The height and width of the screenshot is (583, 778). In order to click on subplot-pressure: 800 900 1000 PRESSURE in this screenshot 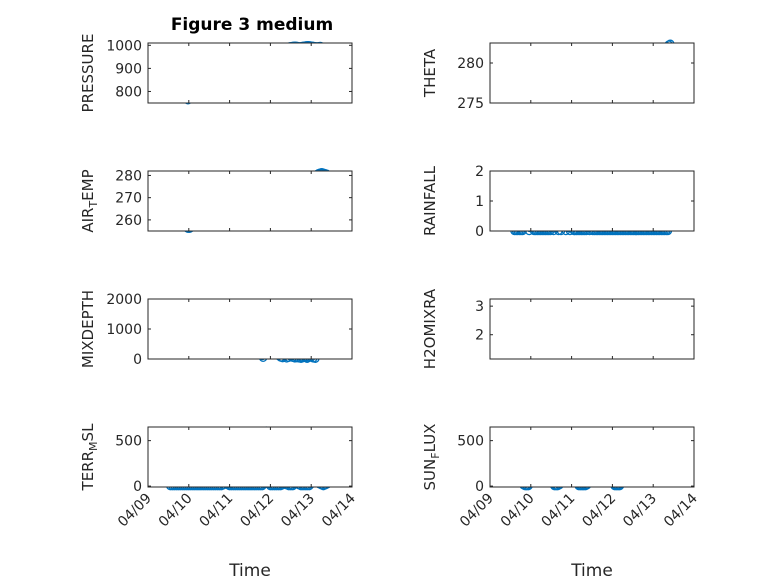, I will do `click(216, 73)`.